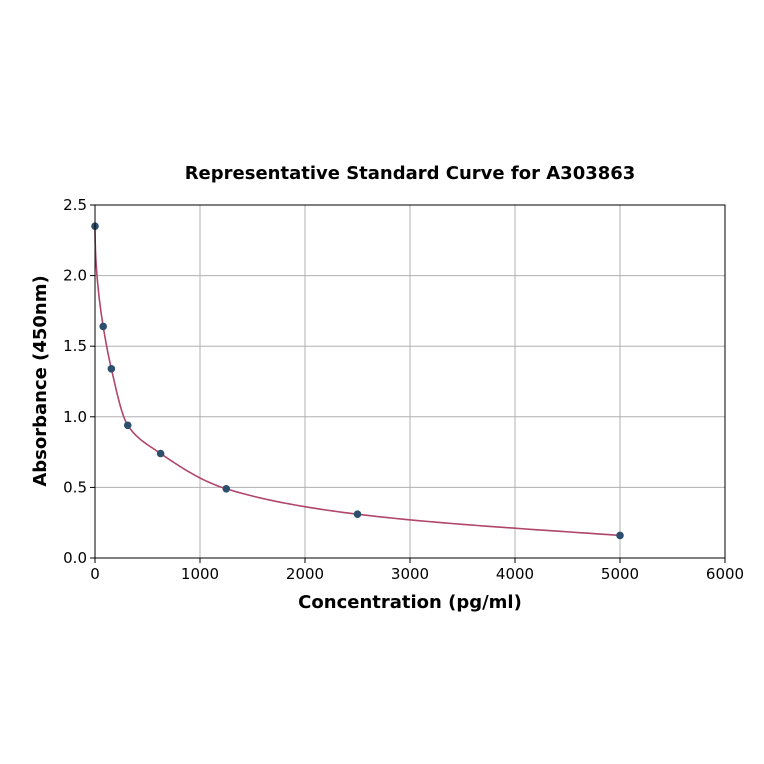 The height and width of the screenshot is (764, 764). Describe the element at coordinates (725, 574) in the screenshot. I see `x-tick-label: 6000` at that location.